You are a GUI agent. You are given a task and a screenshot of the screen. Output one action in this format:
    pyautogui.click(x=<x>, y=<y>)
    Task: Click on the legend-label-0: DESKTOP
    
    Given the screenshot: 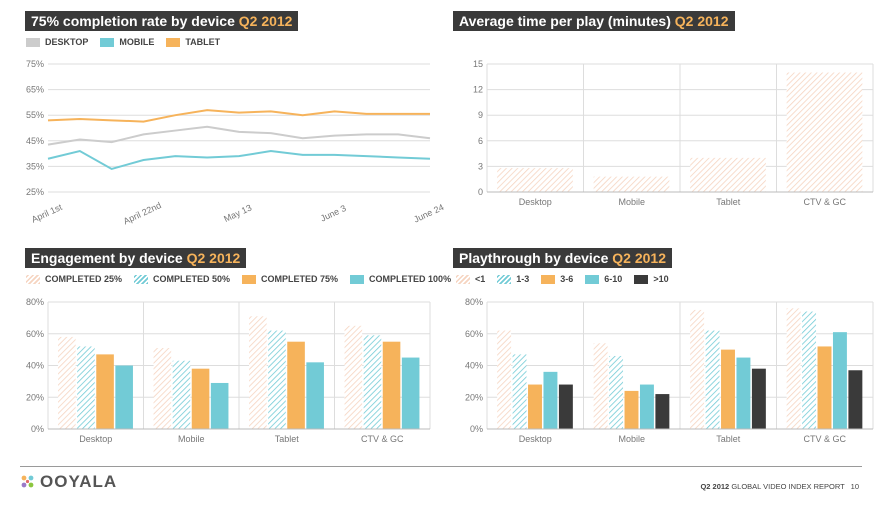 What is the action you would take?
    pyautogui.click(x=67, y=42)
    